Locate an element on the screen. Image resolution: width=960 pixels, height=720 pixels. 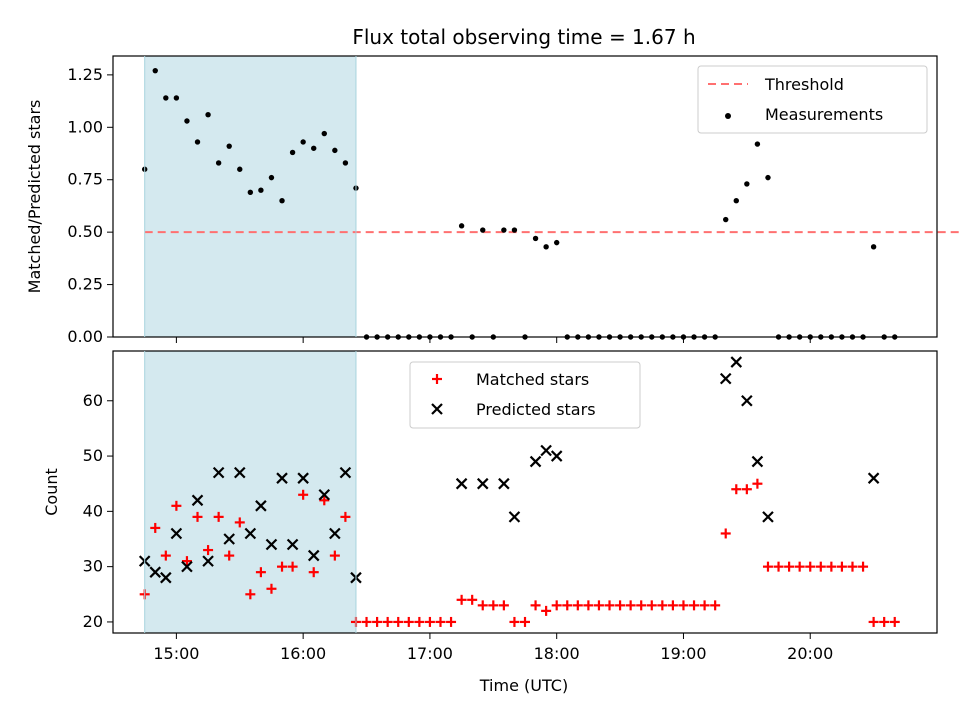
bottom-legend-box is located at coordinates (525, 395).